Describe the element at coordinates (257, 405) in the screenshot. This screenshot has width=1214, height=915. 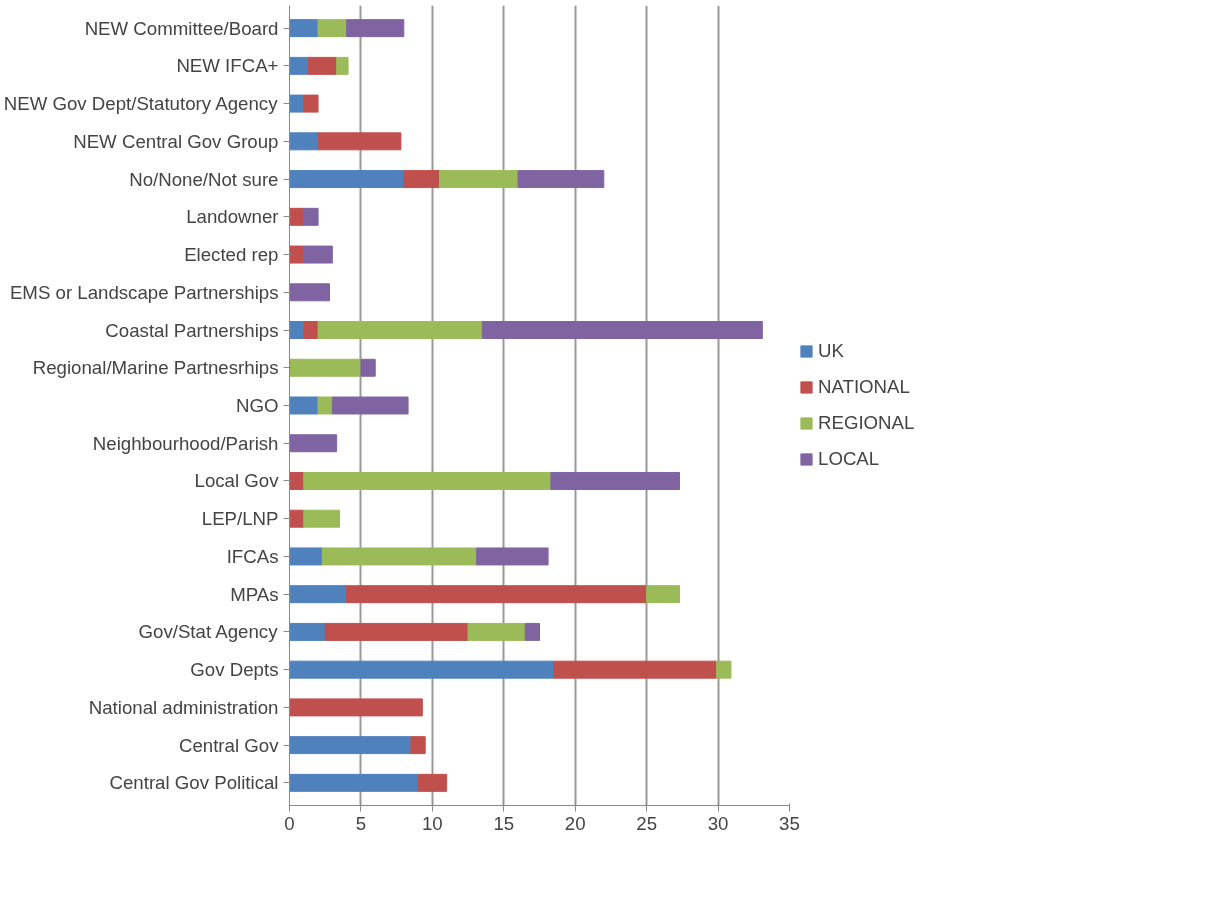
I see `y-tick-label: NGO` at that location.